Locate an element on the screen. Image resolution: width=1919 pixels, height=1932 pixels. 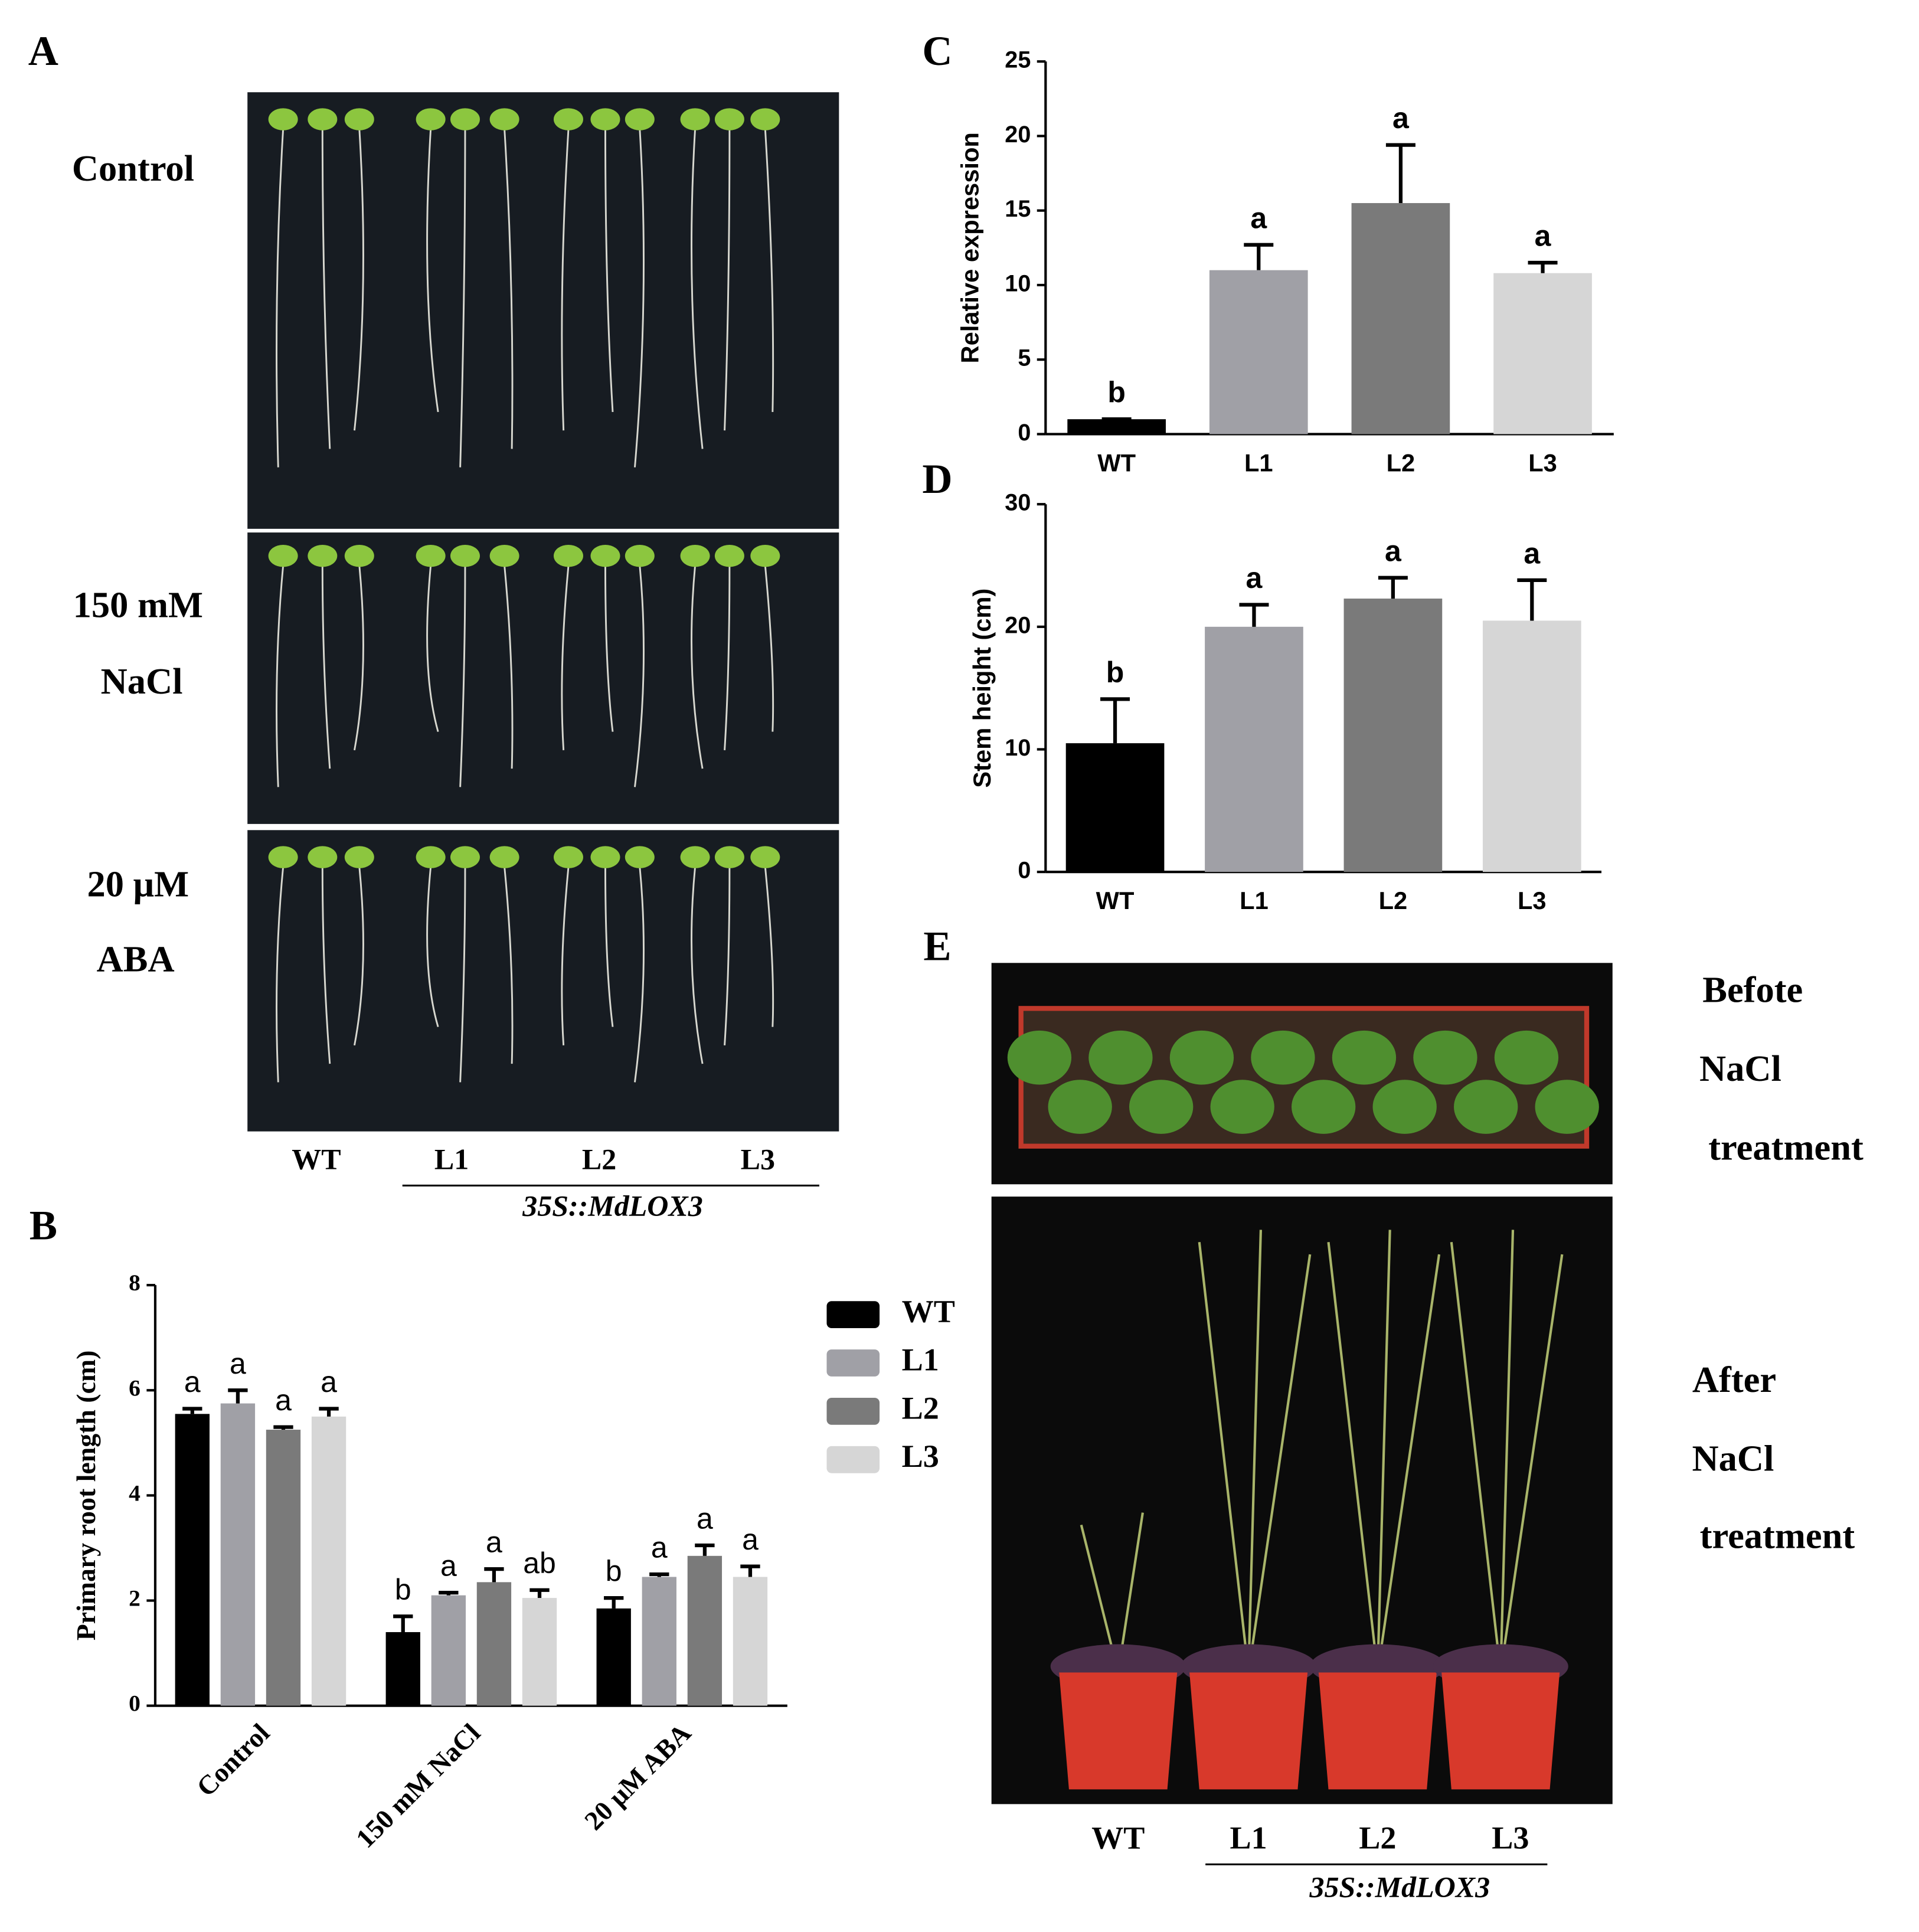
row-label: 150 mM is located at coordinates (138, 605).